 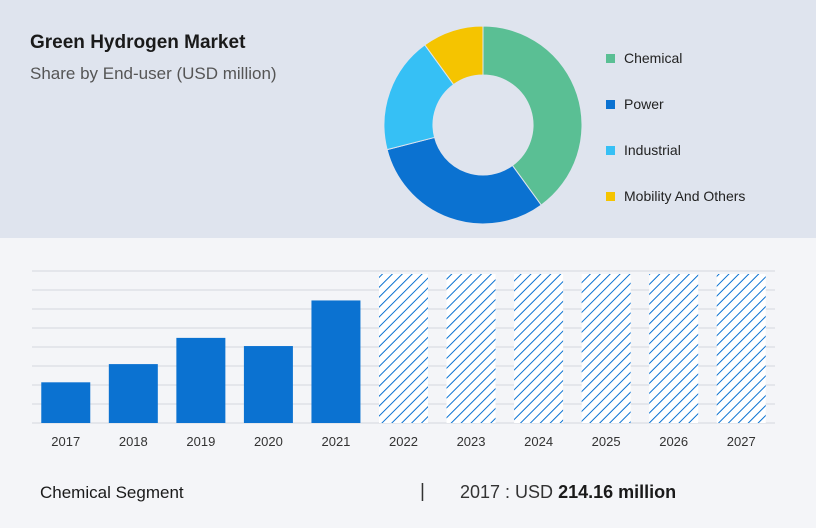 What do you see at coordinates (652, 150) in the screenshot?
I see `legend-label: Industrial` at bounding box center [652, 150].